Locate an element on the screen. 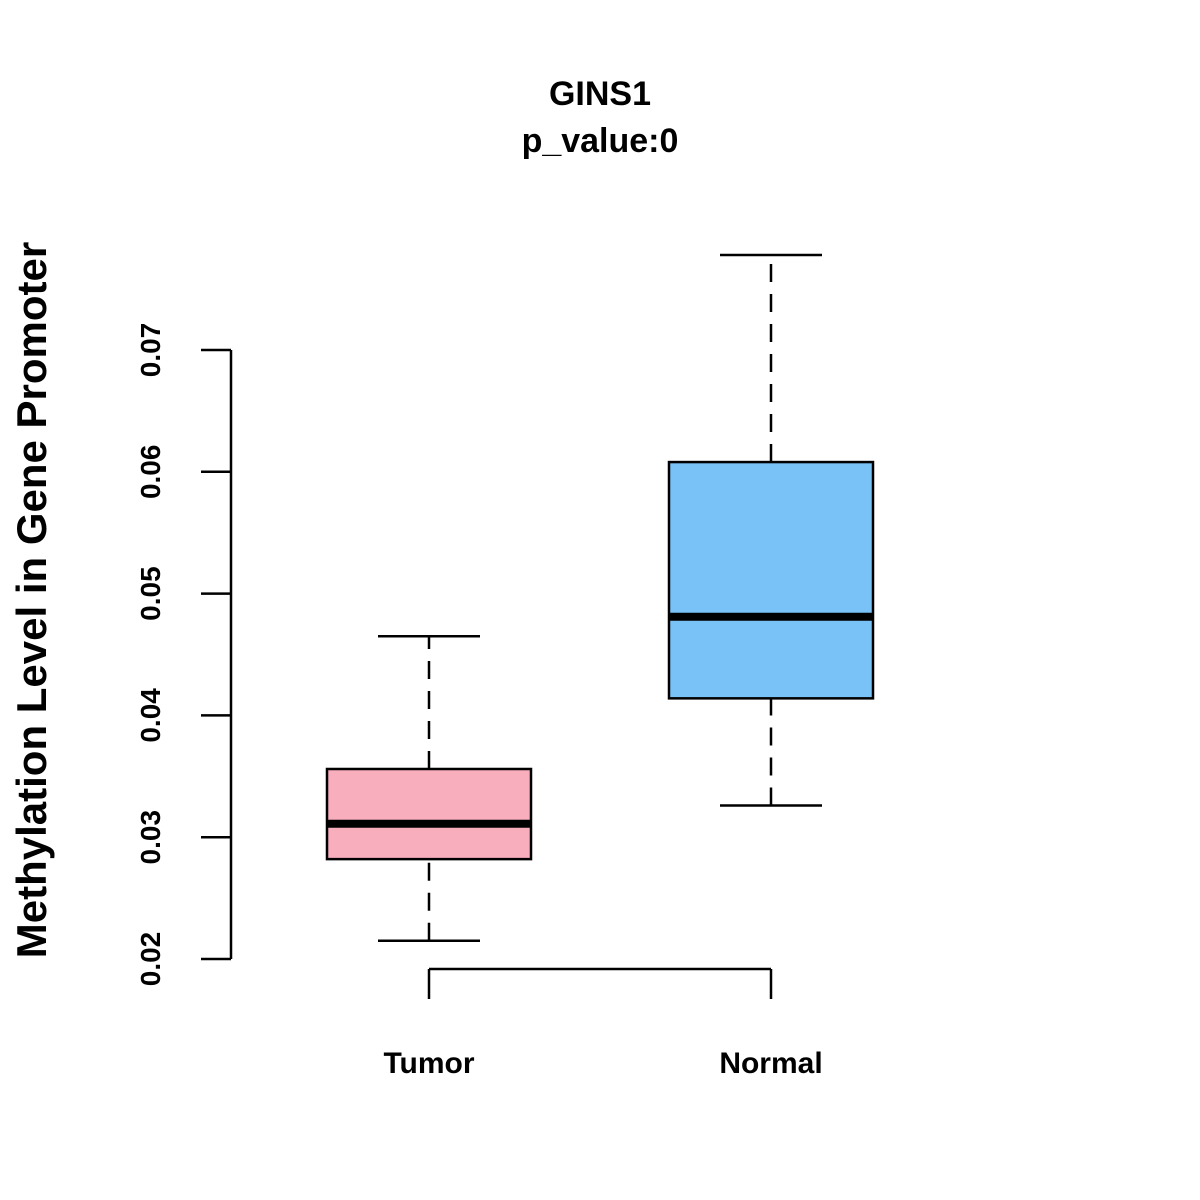 The height and width of the screenshot is (1200, 1200). box-normal is located at coordinates (771, 530).